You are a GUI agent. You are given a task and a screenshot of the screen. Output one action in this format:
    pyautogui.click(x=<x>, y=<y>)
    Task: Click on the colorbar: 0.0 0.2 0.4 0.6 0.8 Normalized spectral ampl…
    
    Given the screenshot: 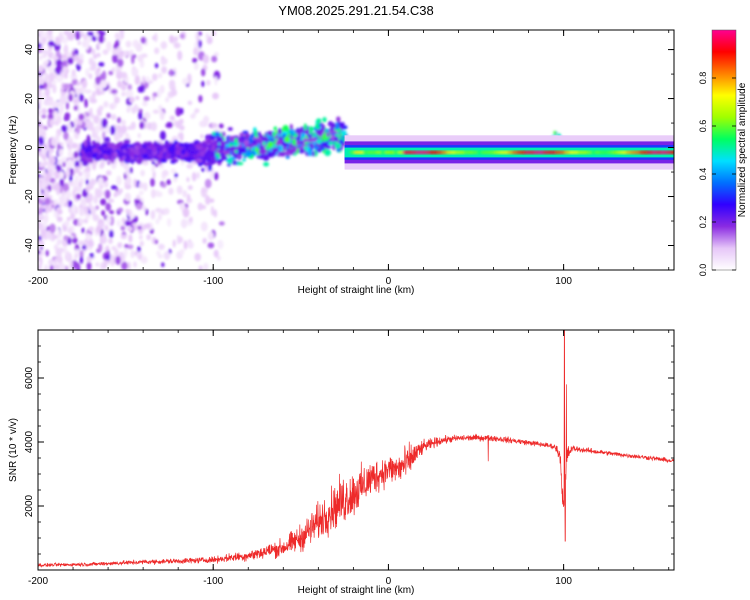 What is the action you would take?
    pyautogui.click(x=723, y=152)
    